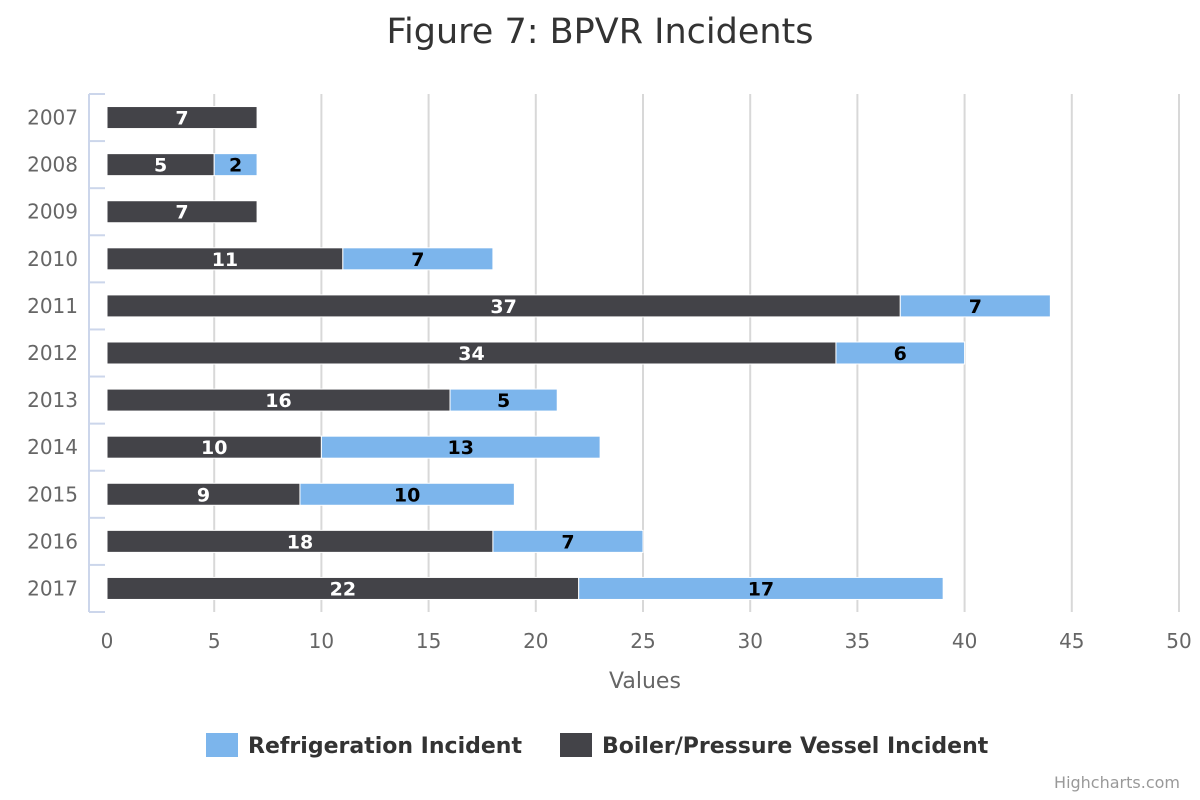  Describe the element at coordinates (600, 32) in the screenshot. I see `chart-title: Figure 7: BPVR Incidents` at that location.